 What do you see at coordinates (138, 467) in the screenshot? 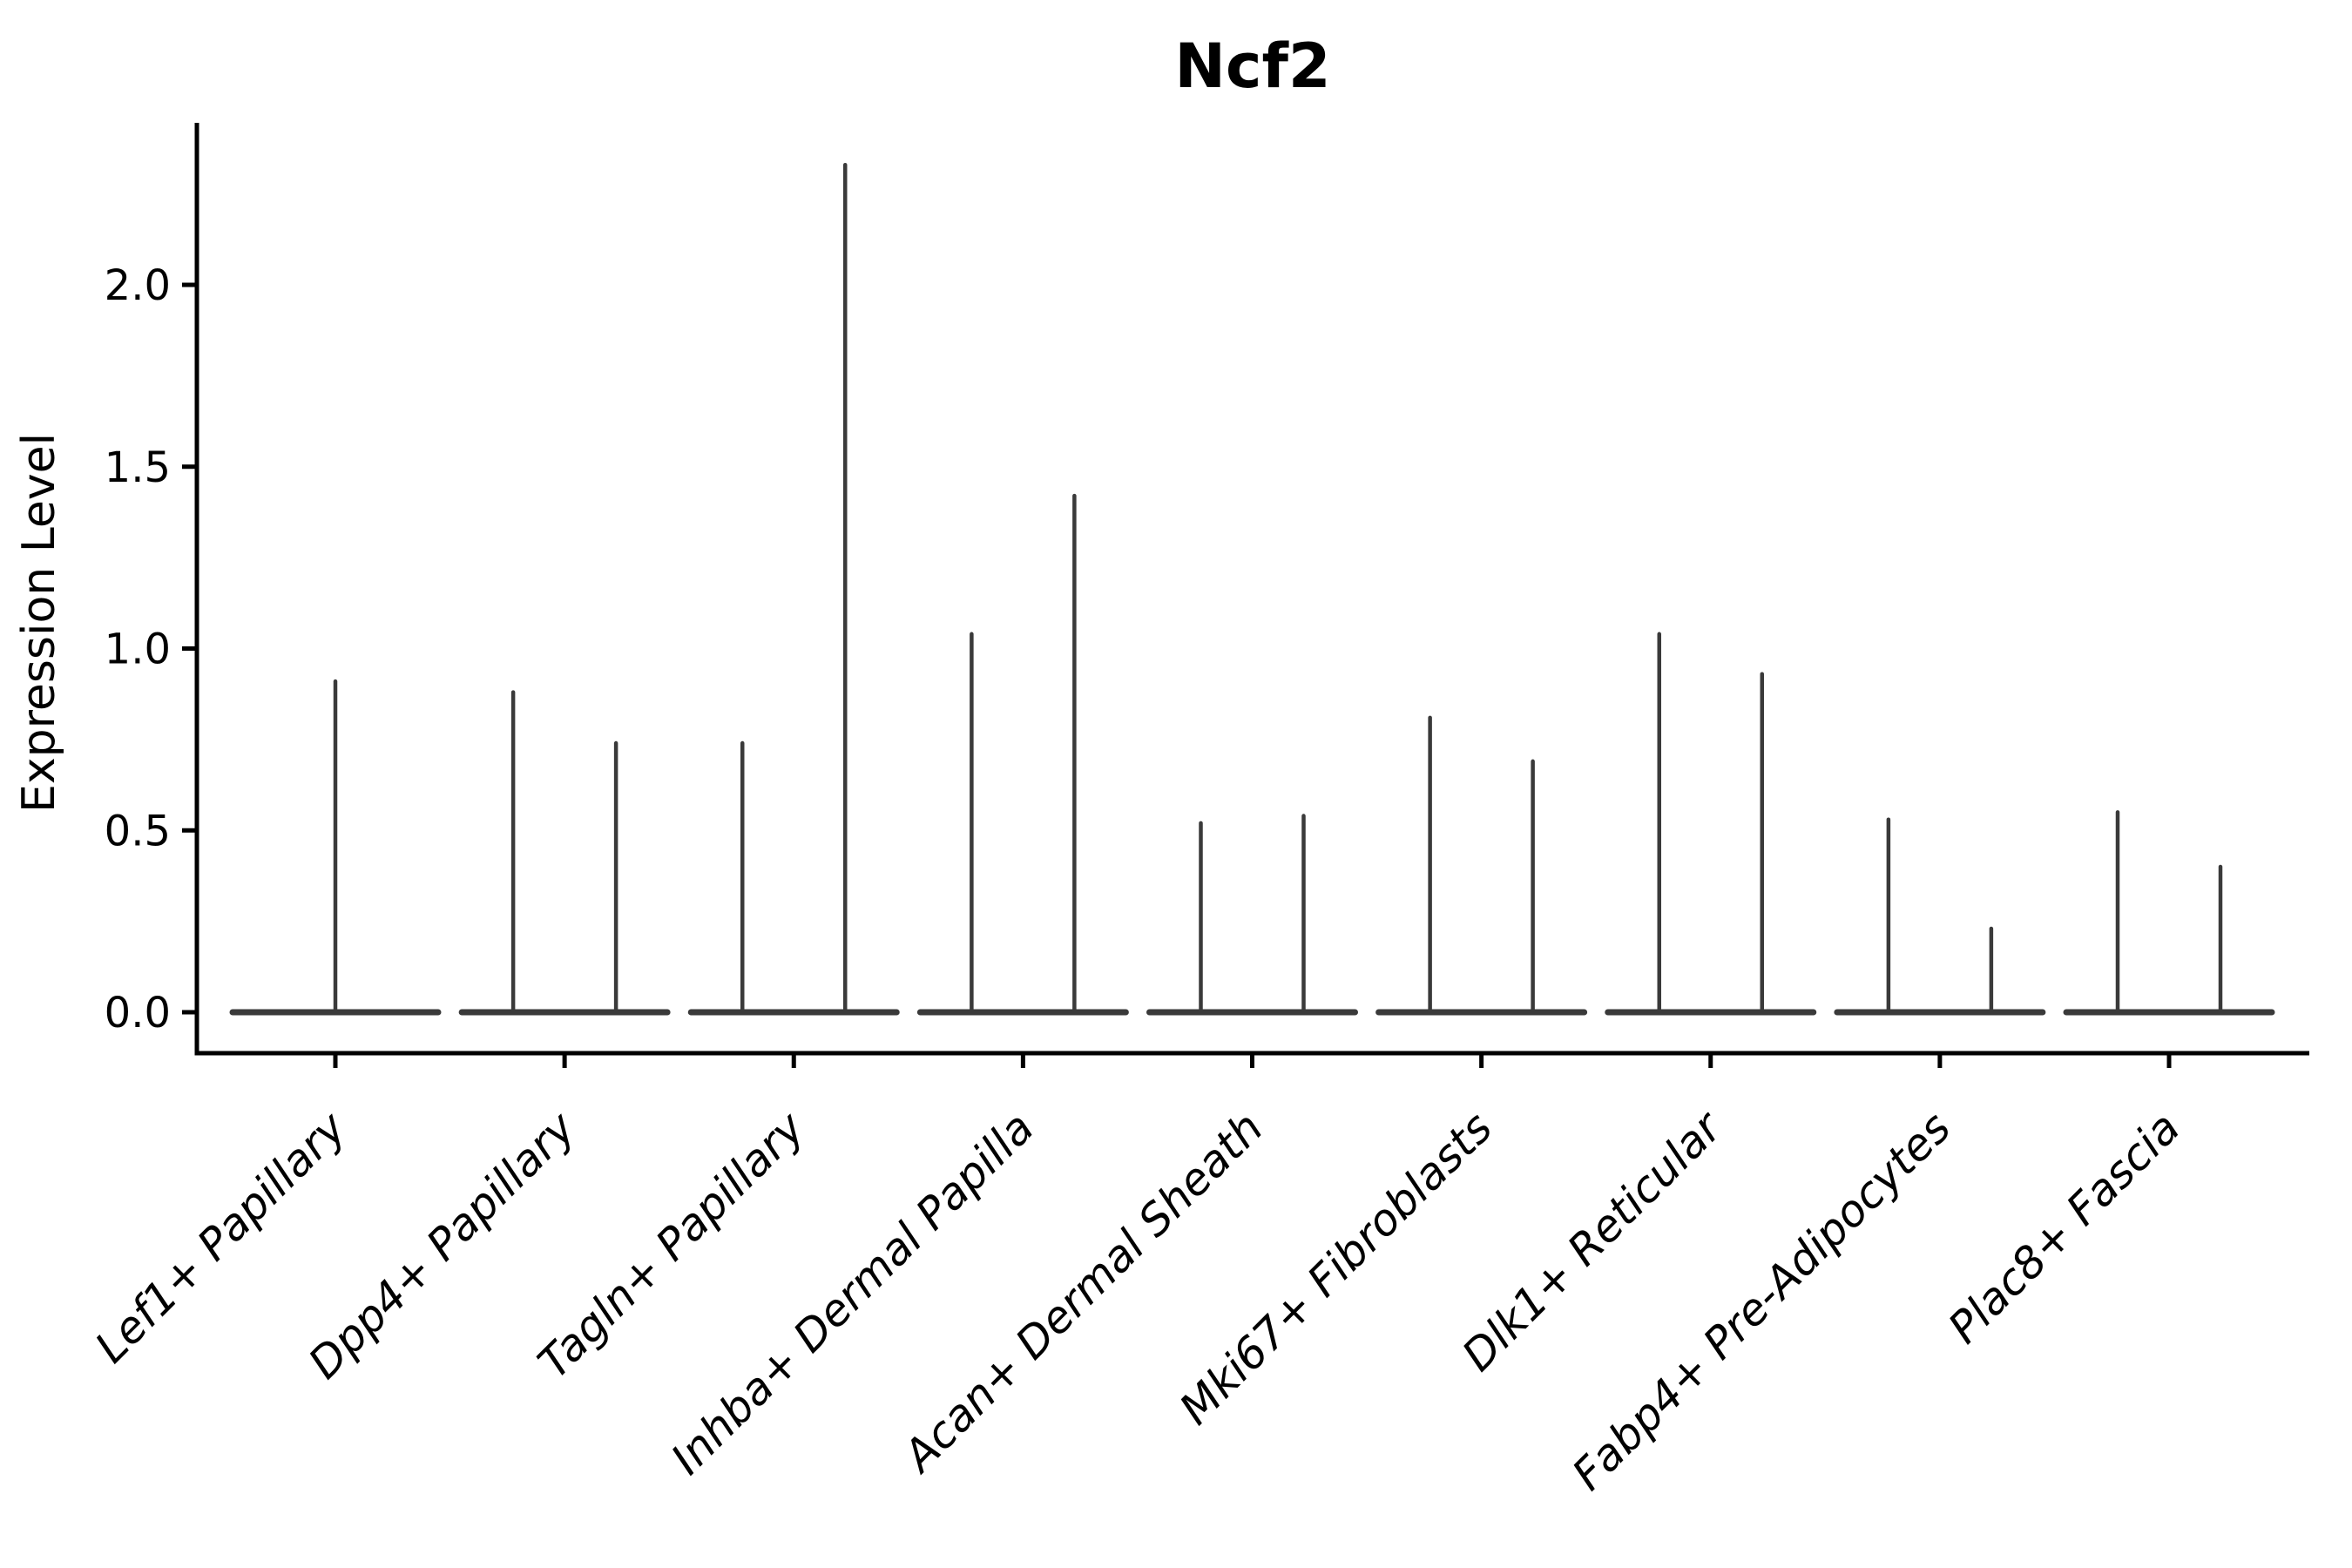
I see `y-tick-label: 1.5` at bounding box center [138, 467].